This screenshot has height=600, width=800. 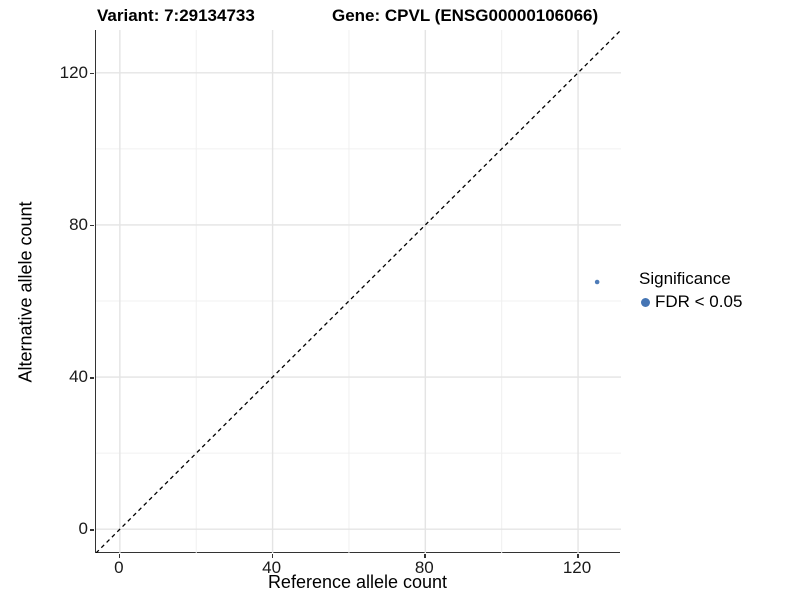 What do you see at coordinates (685, 278) in the screenshot?
I see `legend-title: Significance` at bounding box center [685, 278].